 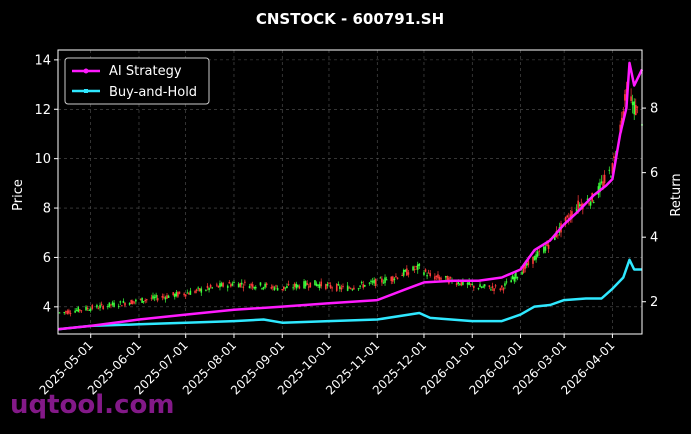 I want to click on legend: AI Strategy Buy-and-Hold, so click(x=137, y=81).